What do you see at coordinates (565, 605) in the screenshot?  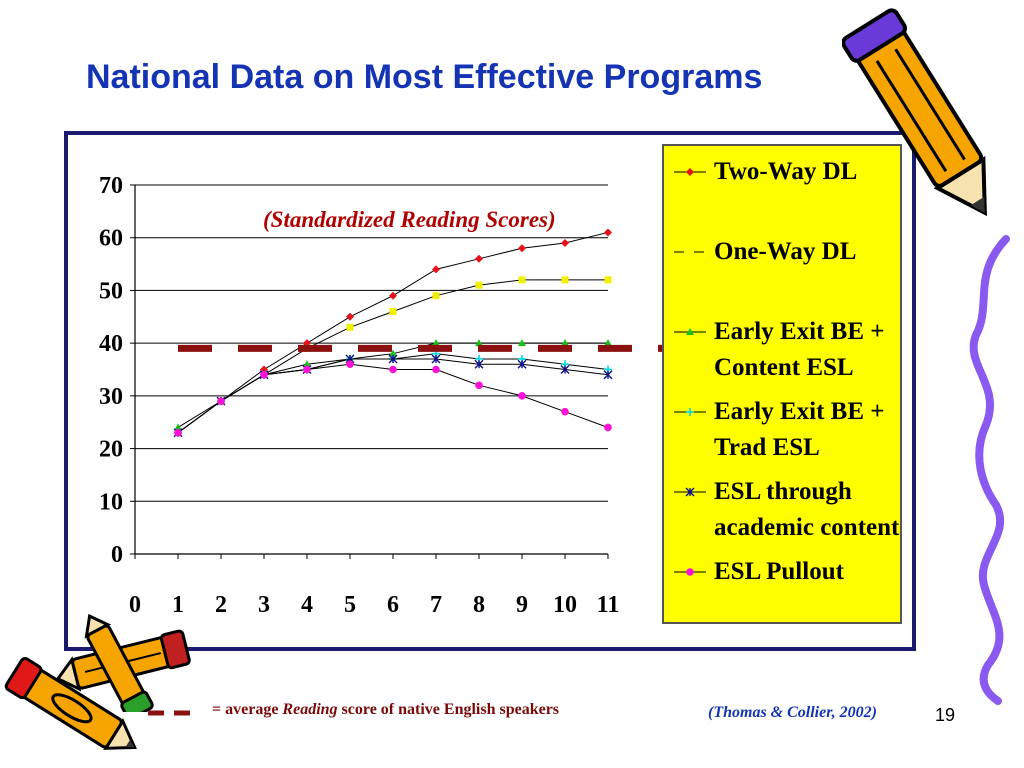 I see `x-tick-label: 10` at bounding box center [565, 605].